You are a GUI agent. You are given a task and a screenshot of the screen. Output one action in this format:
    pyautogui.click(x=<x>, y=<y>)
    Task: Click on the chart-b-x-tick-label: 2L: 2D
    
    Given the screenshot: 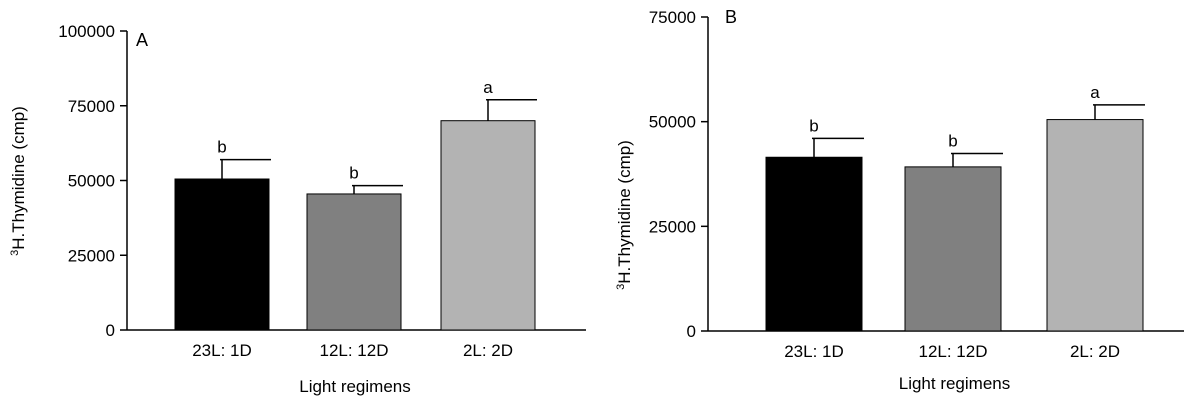 What is the action you would take?
    pyautogui.click(x=1095, y=351)
    